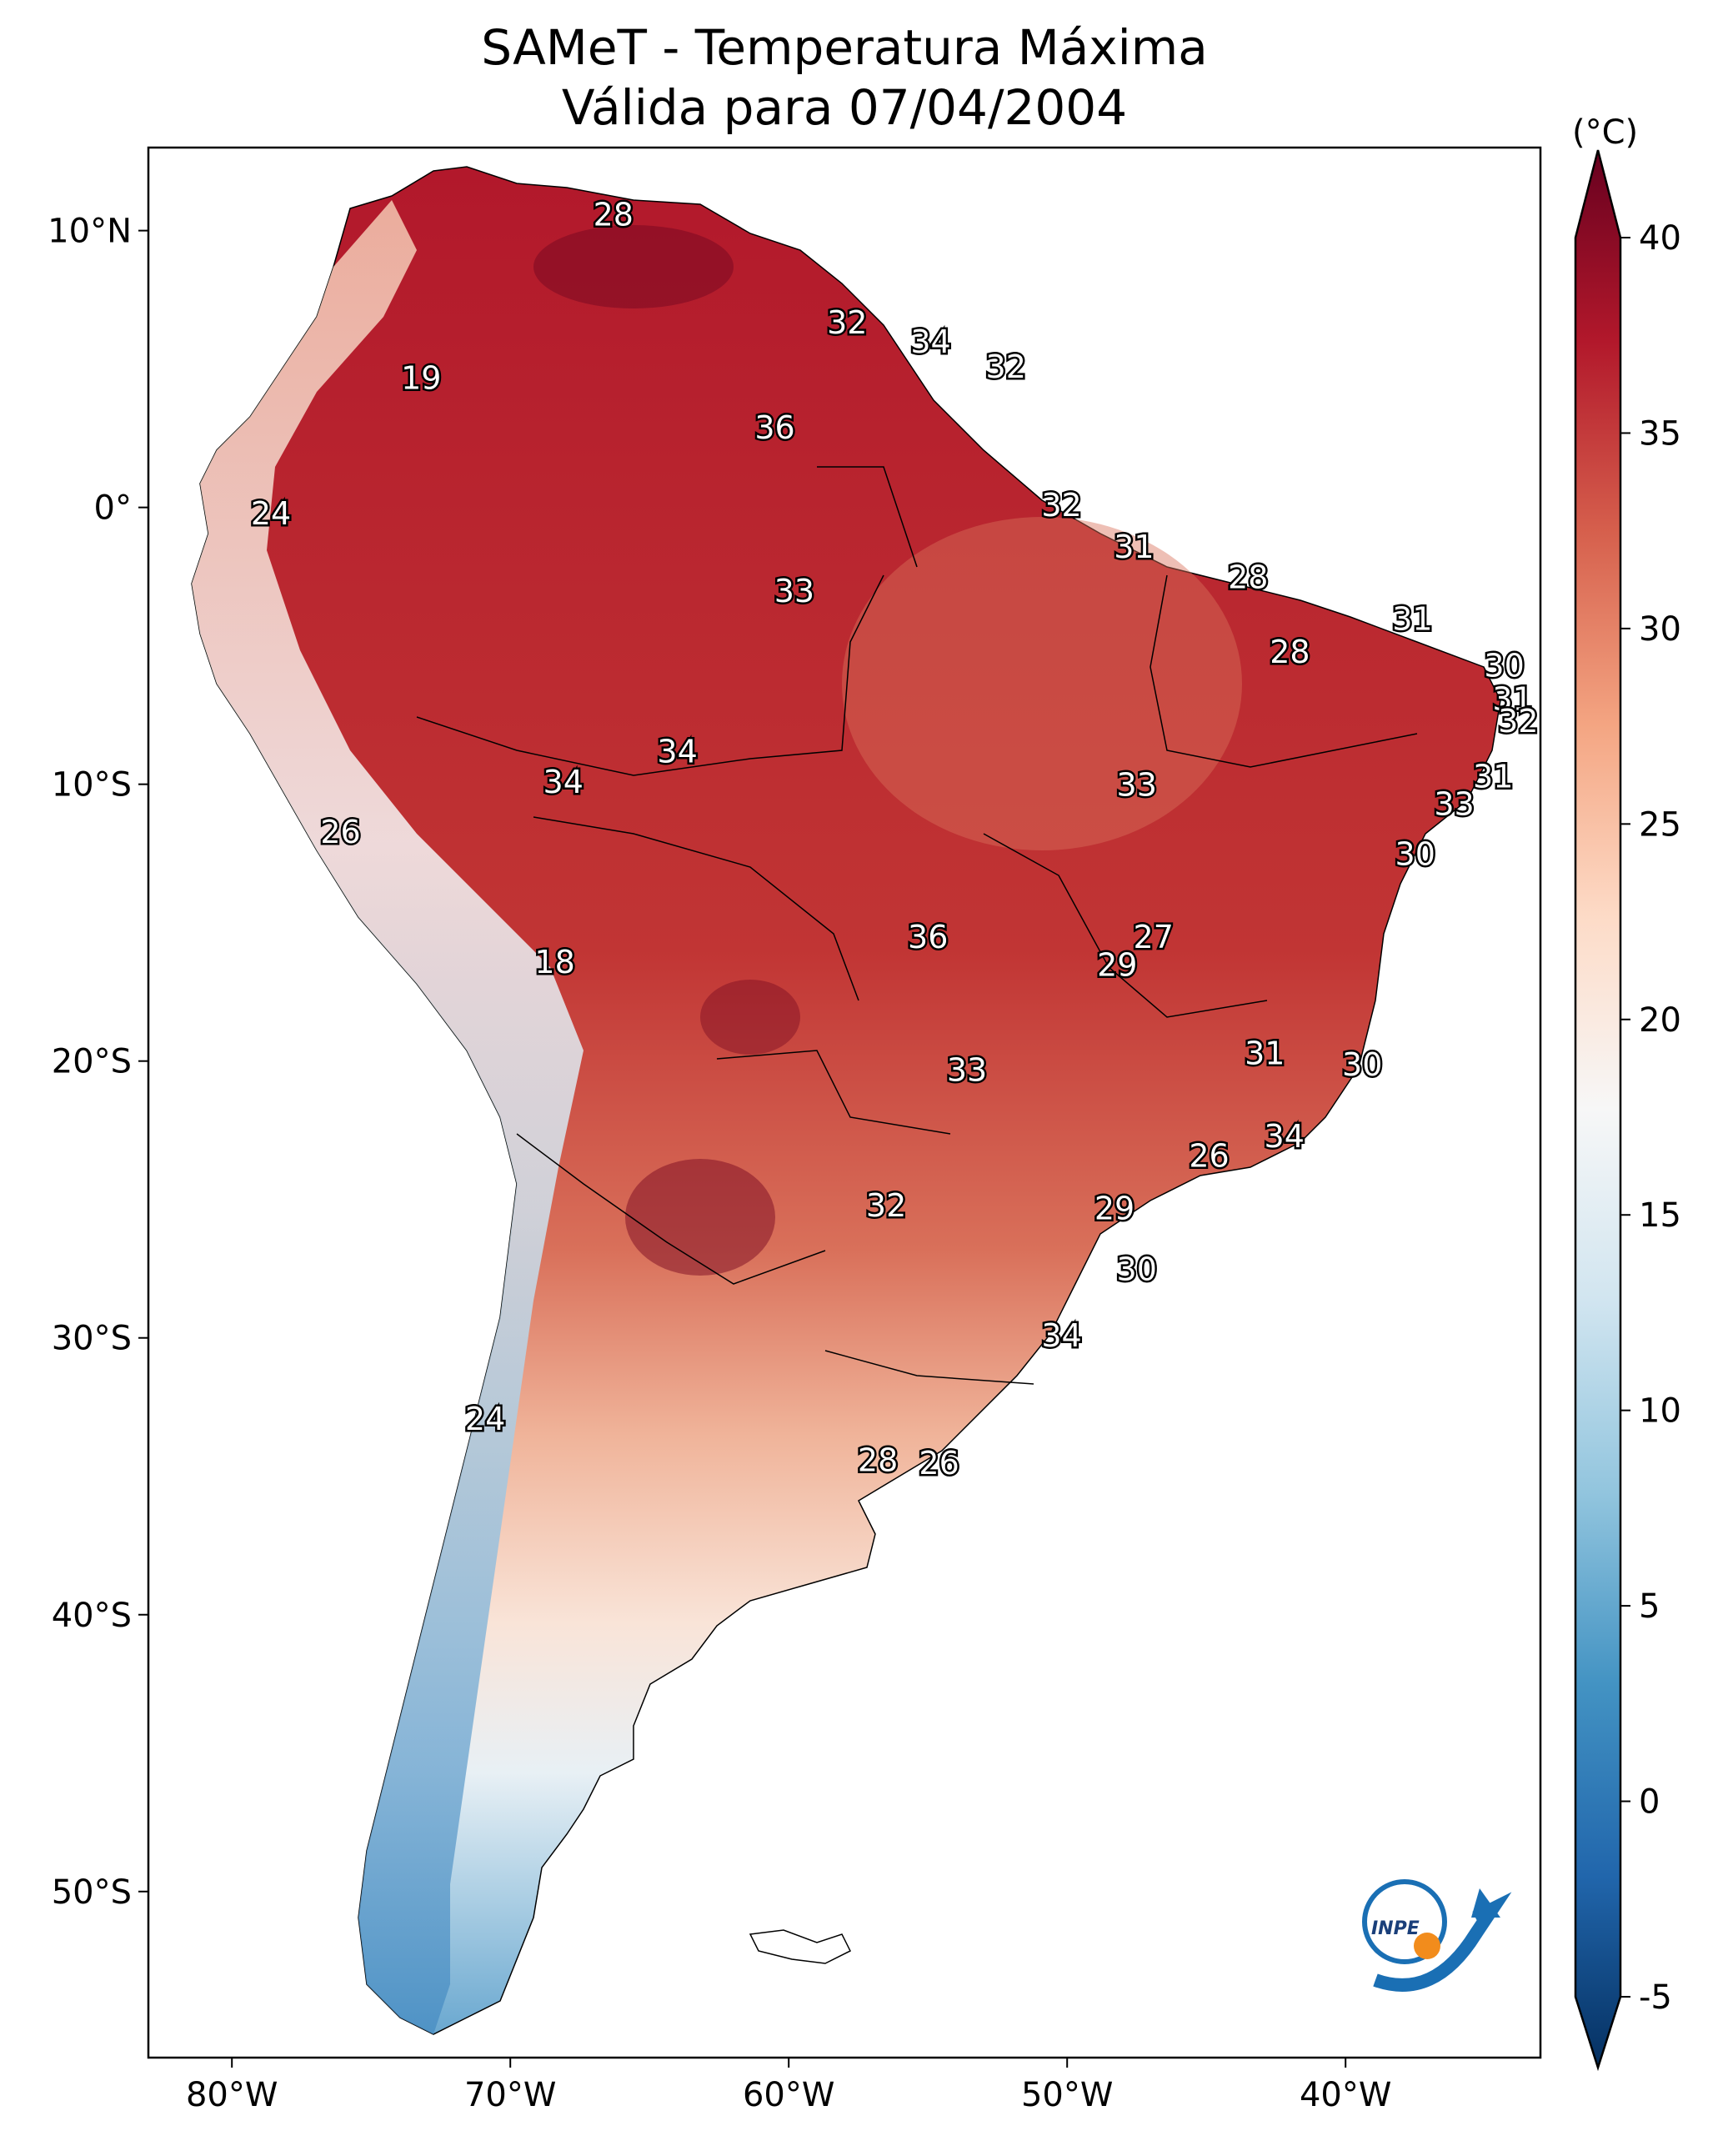 This screenshot has width=1723, height=2156. Describe the element at coordinates (1660, 824) in the screenshot. I see `colorbar-tick-label: 25` at that location.